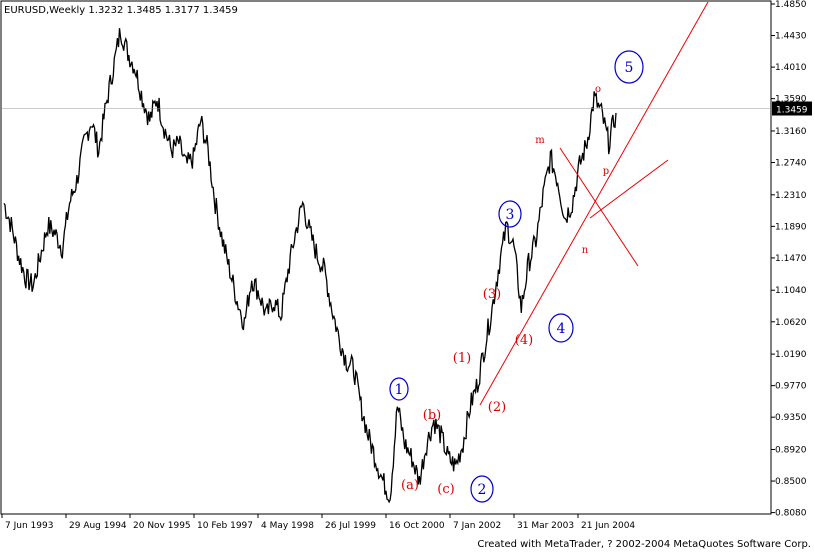 This screenshot has width=815, height=555. I want to click on wave-label: 4, so click(561, 329).